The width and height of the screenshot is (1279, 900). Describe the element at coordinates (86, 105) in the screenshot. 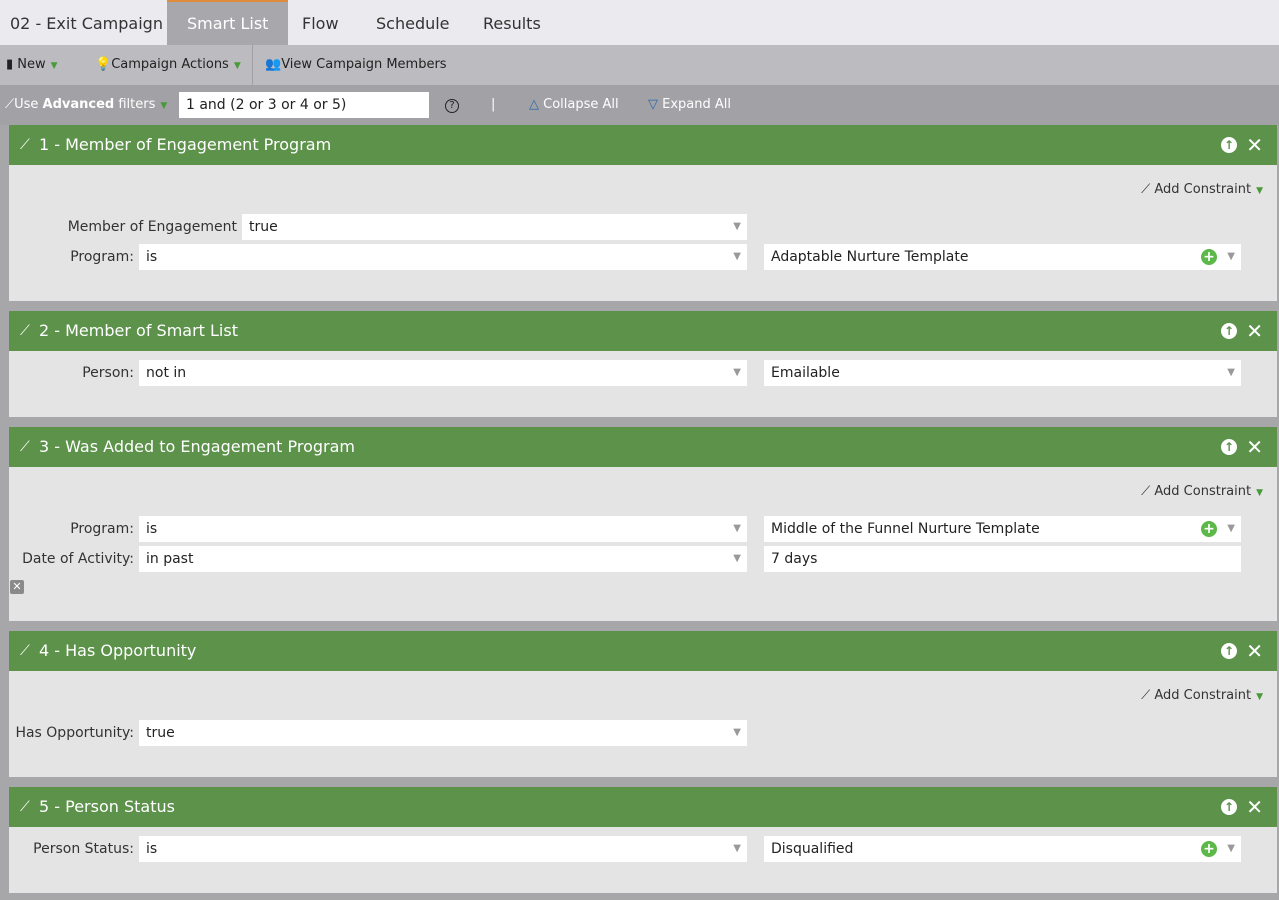

I see `advanced-filters-button: ⟋Use Advanced filters ▼` at that location.